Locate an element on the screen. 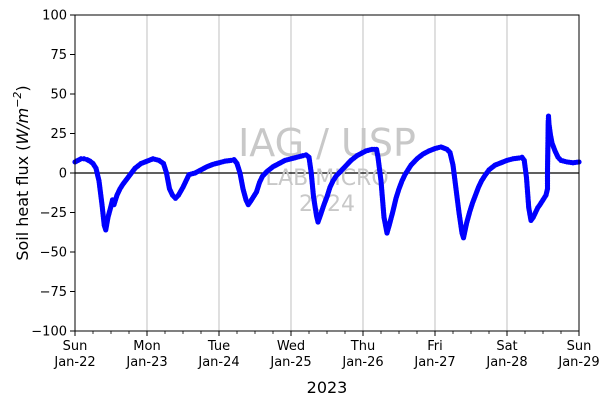  y-axis-title: Soil heat flux (W/m−2) is located at coordinates (21, 172).